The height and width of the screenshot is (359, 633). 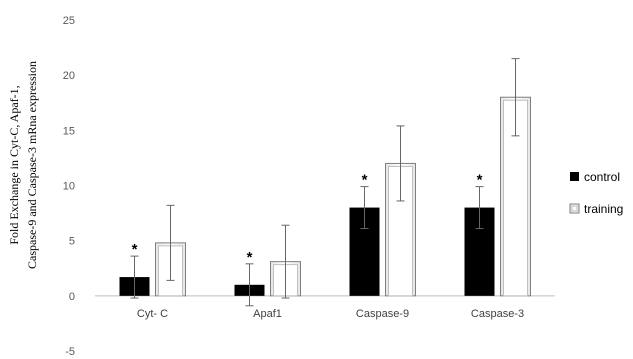 I want to click on y-axis-ticks: -5 0 5 10 15 20 25, so click(x=69, y=186).